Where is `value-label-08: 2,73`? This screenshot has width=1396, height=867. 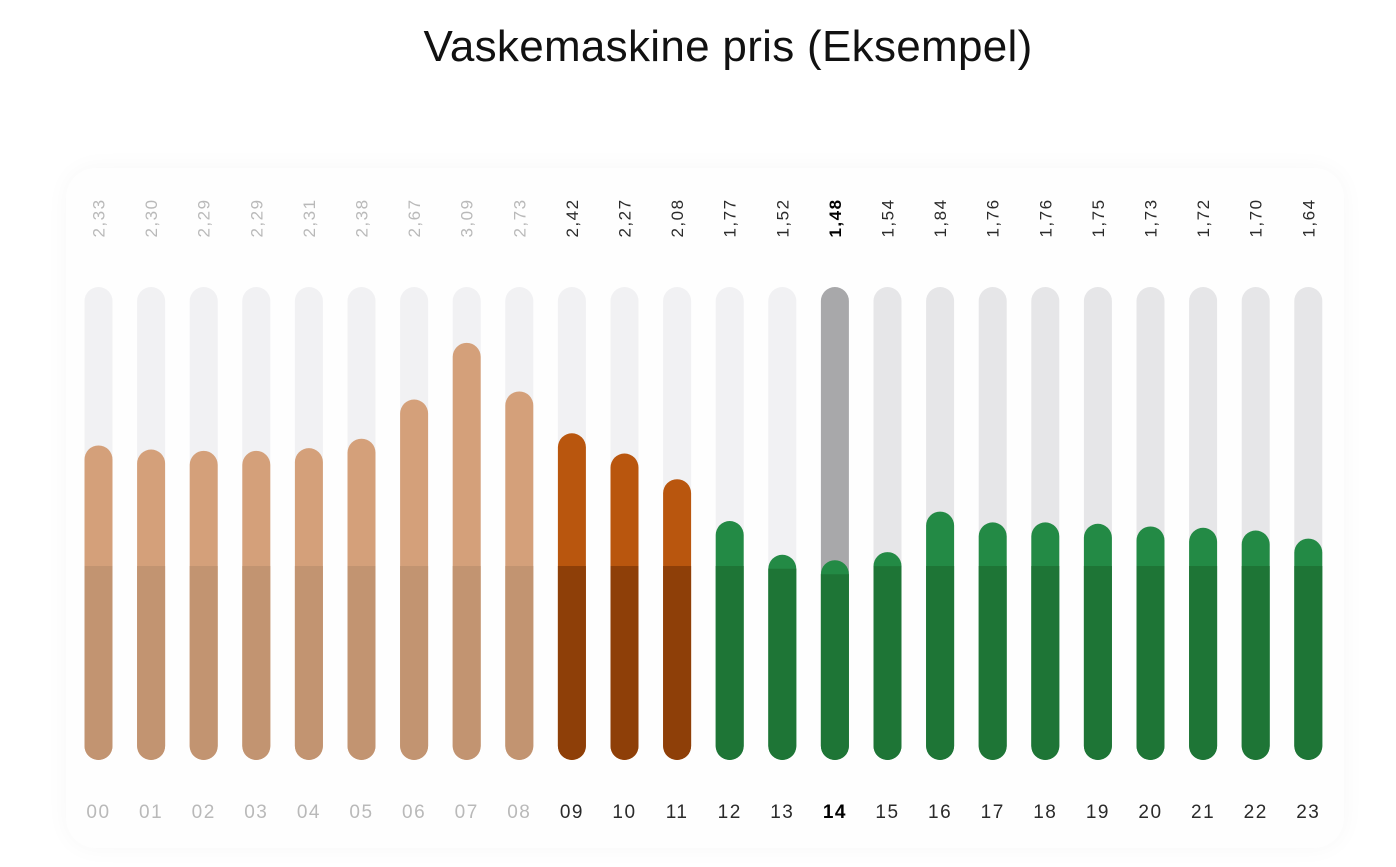 value-label-08: 2,73 is located at coordinates (519, 217).